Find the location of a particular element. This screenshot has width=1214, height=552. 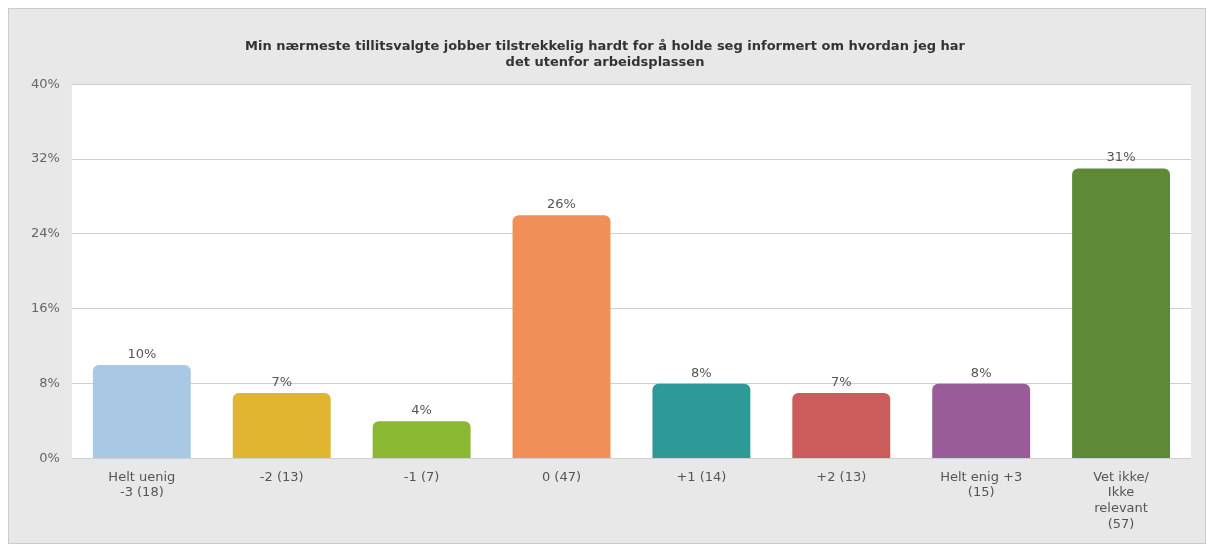

y-tick-label: 32% is located at coordinates (45, 158).